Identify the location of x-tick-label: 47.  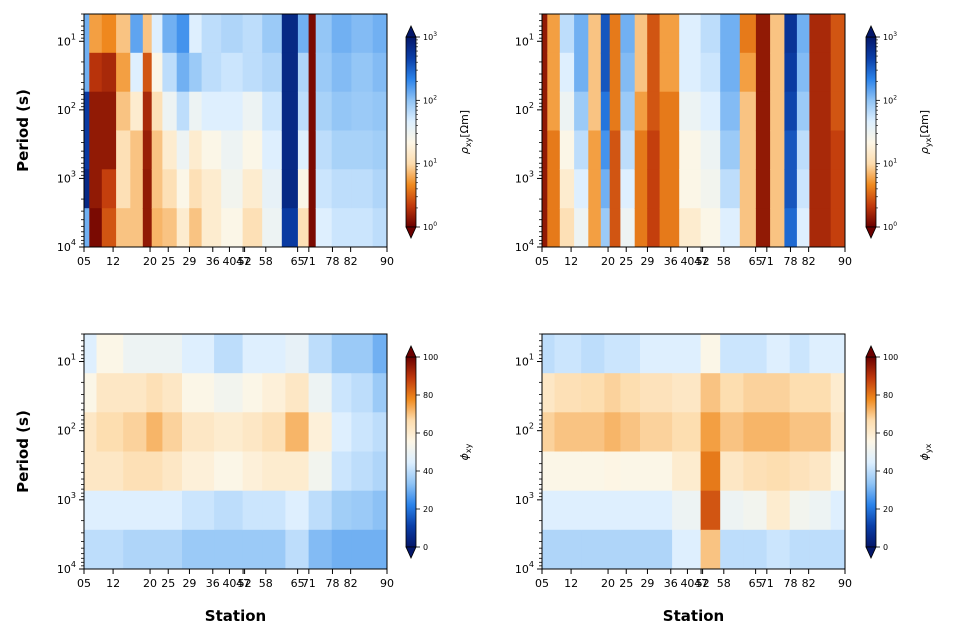
(243, 261).